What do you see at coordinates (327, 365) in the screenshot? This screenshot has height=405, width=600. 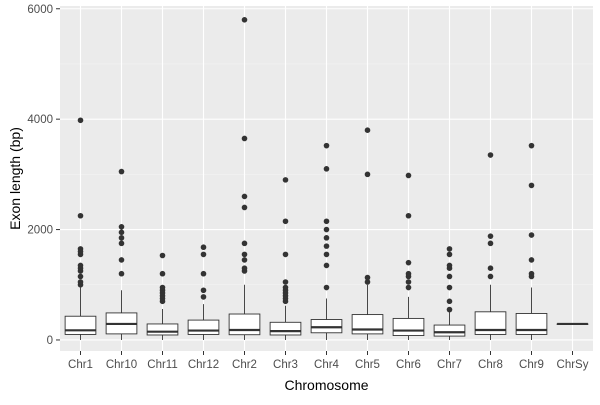 I see `x-tick-label: Chr4` at bounding box center [327, 365].